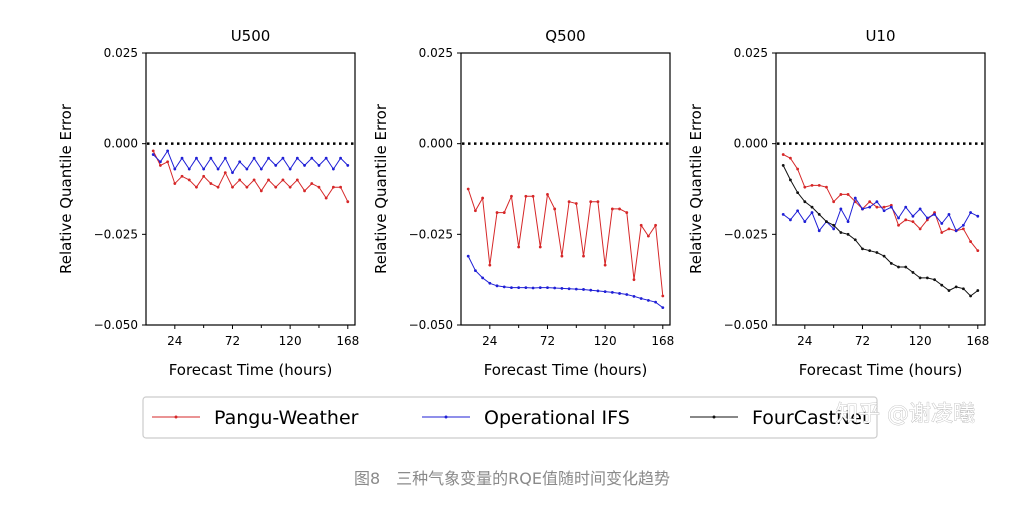  I want to click on series-operational-ifs, so click(250, 162).